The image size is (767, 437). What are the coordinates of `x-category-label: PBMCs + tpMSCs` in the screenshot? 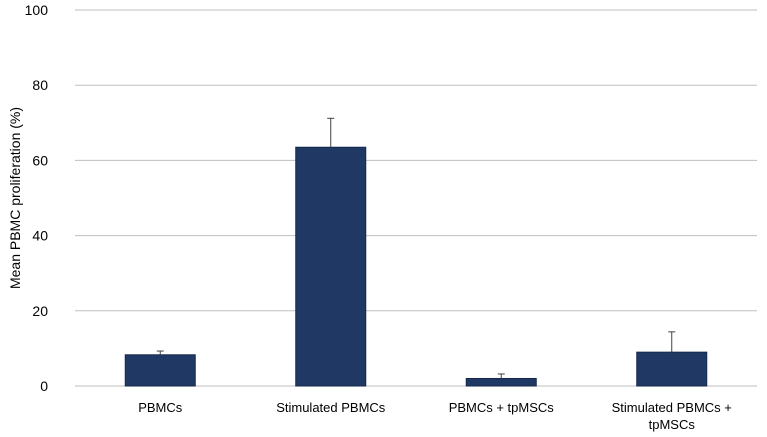 It's located at (502, 407).